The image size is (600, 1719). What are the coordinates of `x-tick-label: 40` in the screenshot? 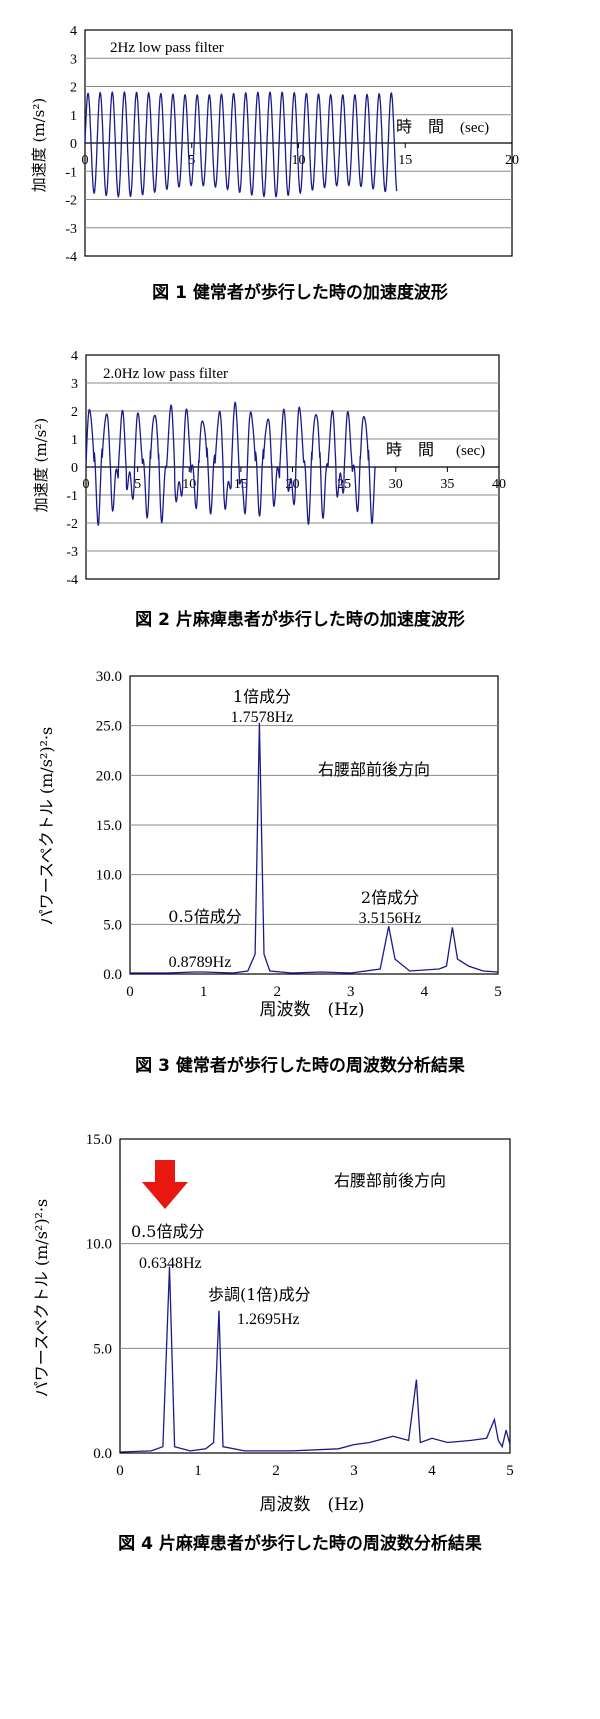 It's located at (499, 484).